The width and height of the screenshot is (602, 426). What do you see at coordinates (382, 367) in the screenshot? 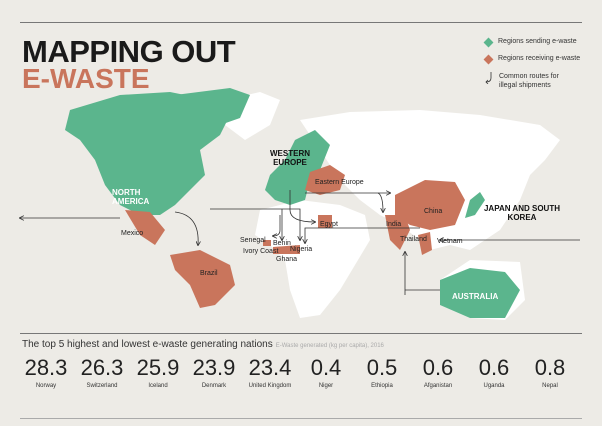
I see `stat-value: 0.5` at bounding box center [382, 367].